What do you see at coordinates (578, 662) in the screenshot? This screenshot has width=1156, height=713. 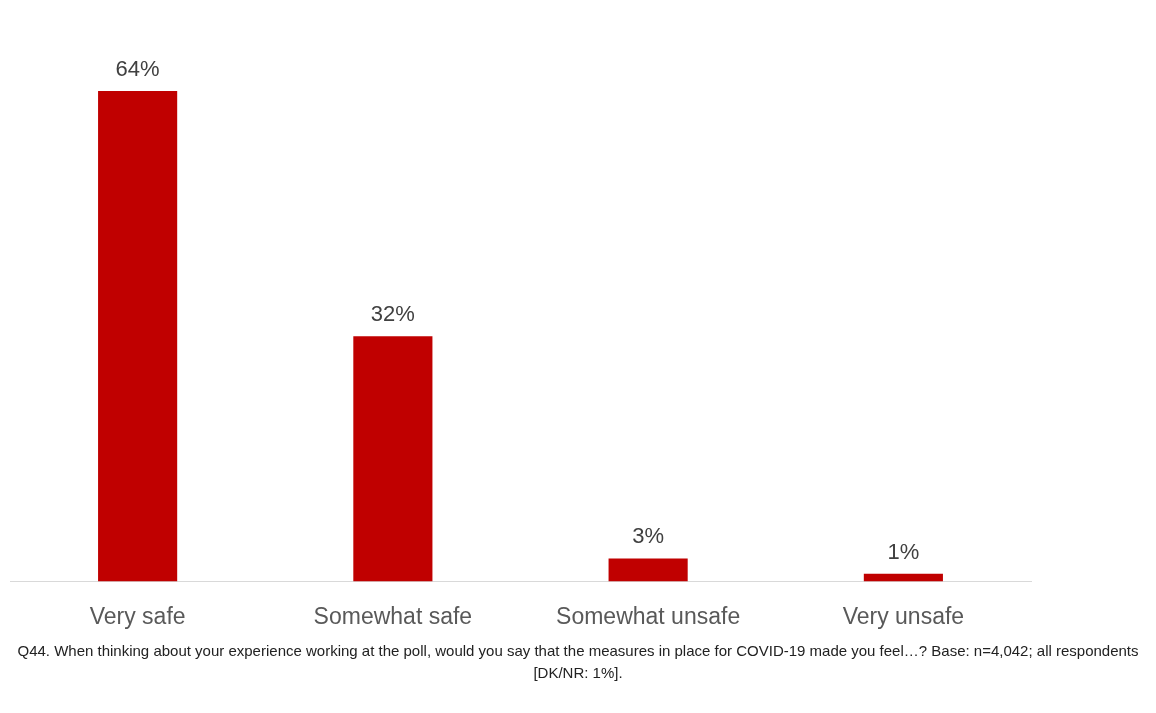 I see `text: Q44. When thinking about your experience working at the poll, would you say that the measures in place for COVID-19 made you feel…? Base: n=4,042; all respondents [DK/NR: 1%].` at bounding box center [578, 662].